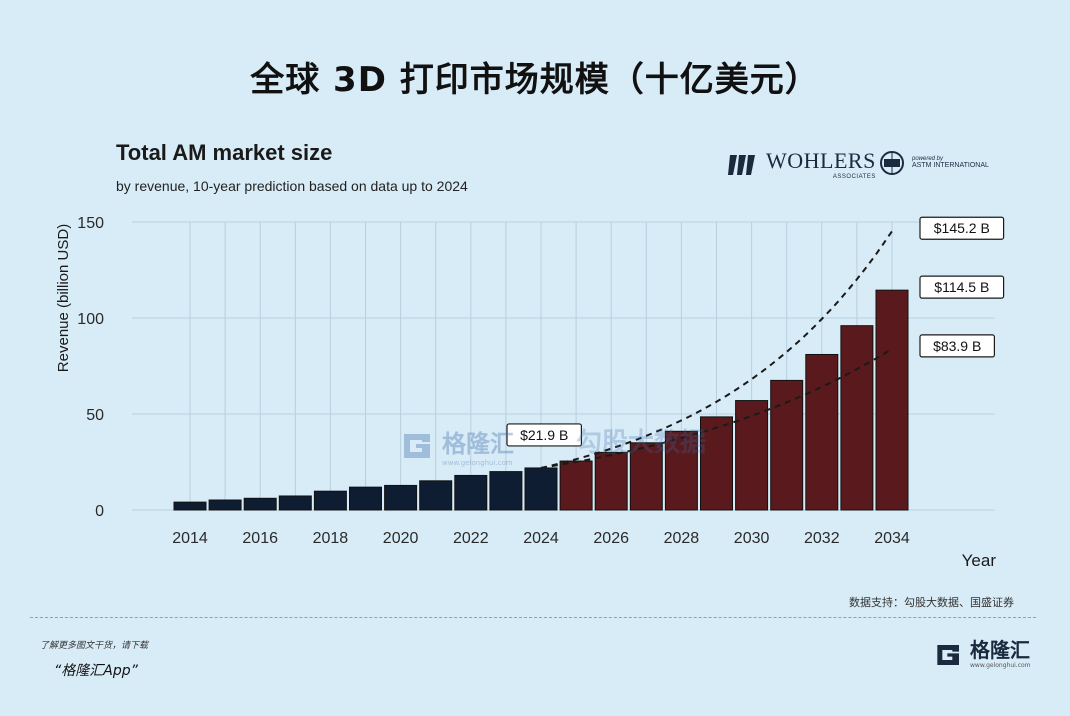 Image resolution: width=1070 pixels, height=716 pixels. What do you see at coordinates (1000, 665) in the screenshot?
I see `footer-logo-url: www.gelonghui.com` at bounding box center [1000, 665].